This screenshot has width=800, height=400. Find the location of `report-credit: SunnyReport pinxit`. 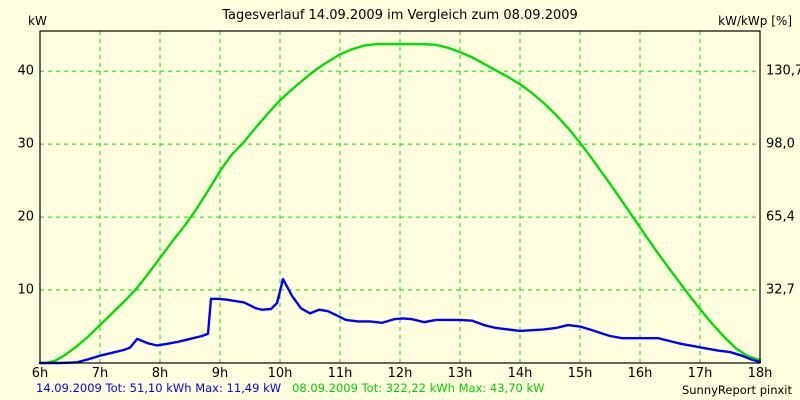

report-credit: SunnyReport pinxit is located at coordinates (736, 390).